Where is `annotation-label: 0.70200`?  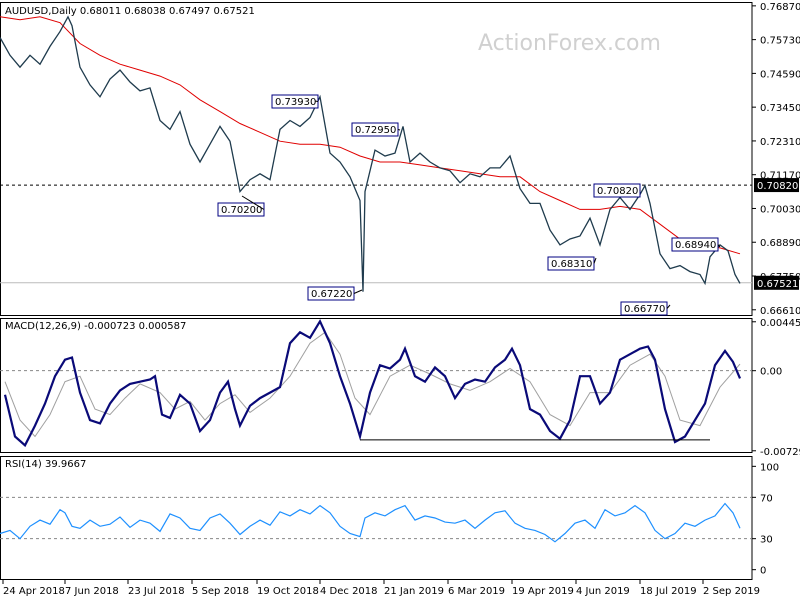 annotation-label: 0.70200 is located at coordinates (241, 210).